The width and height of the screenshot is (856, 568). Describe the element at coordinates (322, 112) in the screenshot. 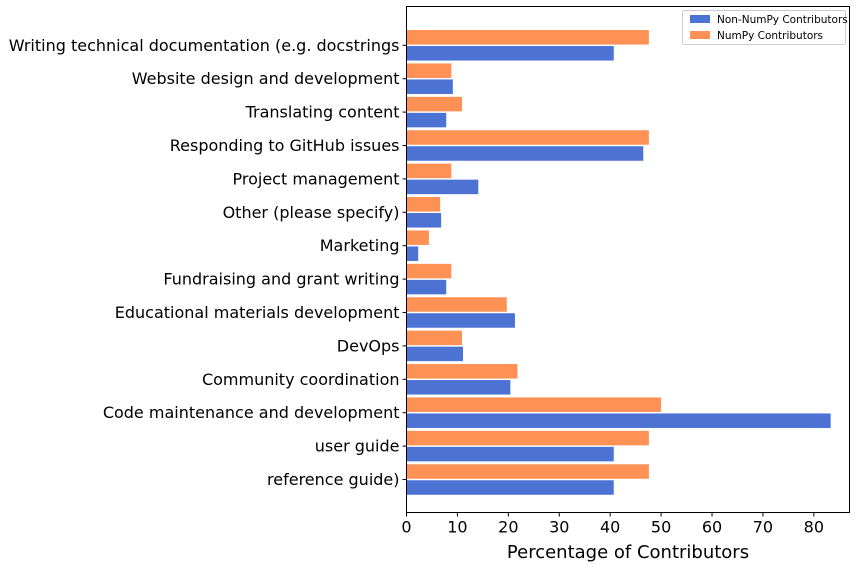

I see `category-label: Translating content` at that location.